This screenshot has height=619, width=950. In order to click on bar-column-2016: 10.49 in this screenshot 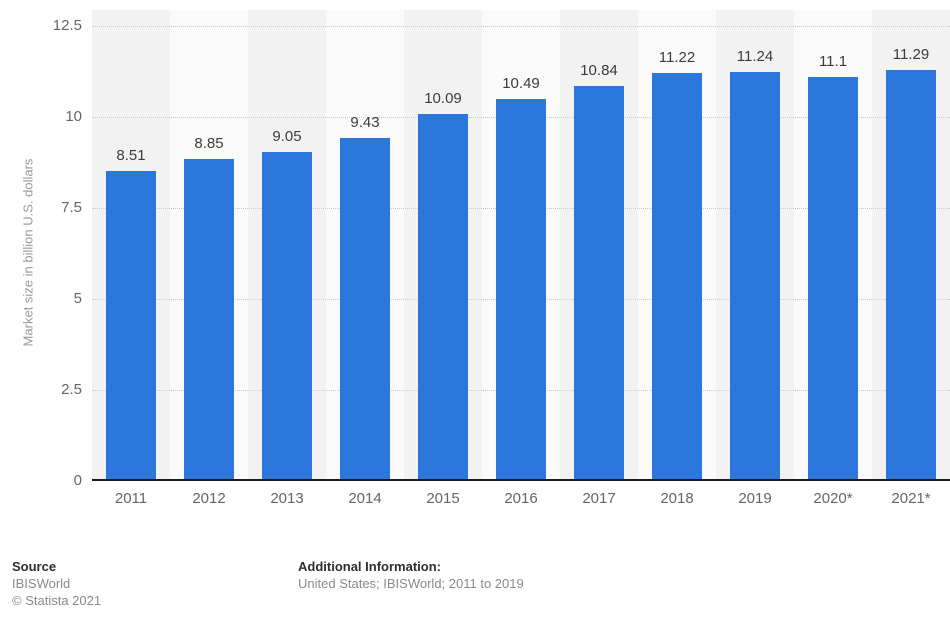, I will do `click(521, 253)`.